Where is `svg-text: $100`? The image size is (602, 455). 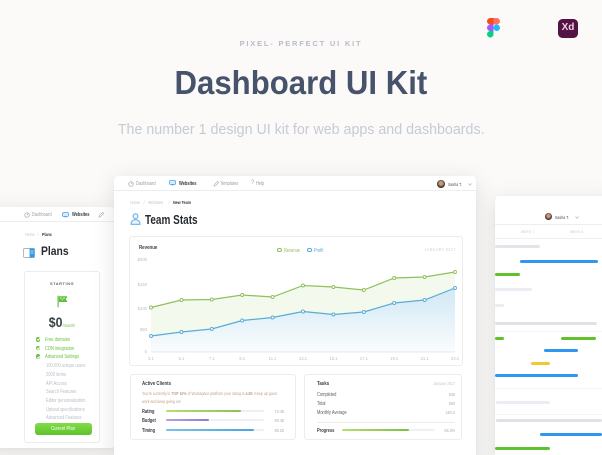
svg-text: $100 is located at coordinates (143, 308).